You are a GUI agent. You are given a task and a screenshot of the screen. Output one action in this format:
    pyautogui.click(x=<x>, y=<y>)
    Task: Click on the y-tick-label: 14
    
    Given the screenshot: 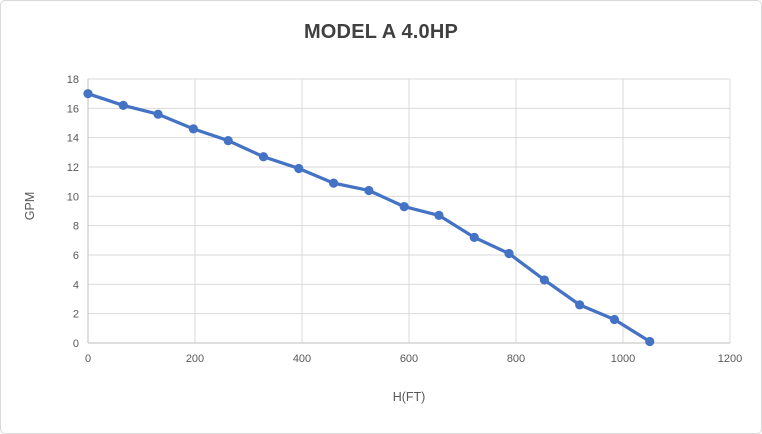 What is the action you would take?
    pyautogui.click(x=73, y=139)
    